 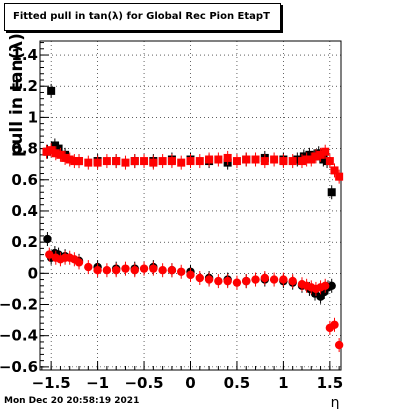 What do you see at coordinates (330, 383) in the screenshot?
I see `x-tick-label: 1.5` at bounding box center [330, 383].